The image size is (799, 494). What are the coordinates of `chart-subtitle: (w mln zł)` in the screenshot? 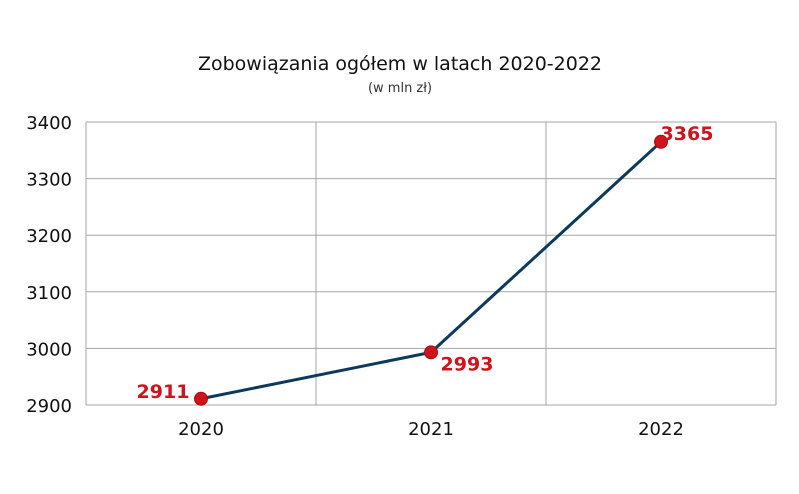 It's located at (400, 88).